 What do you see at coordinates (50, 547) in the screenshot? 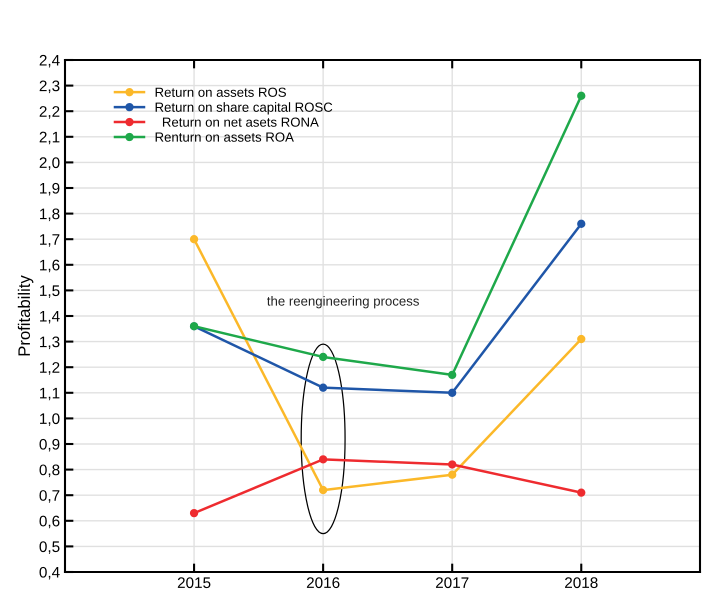
I see `y-tick-label: 0,5` at bounding box center [50, 547].